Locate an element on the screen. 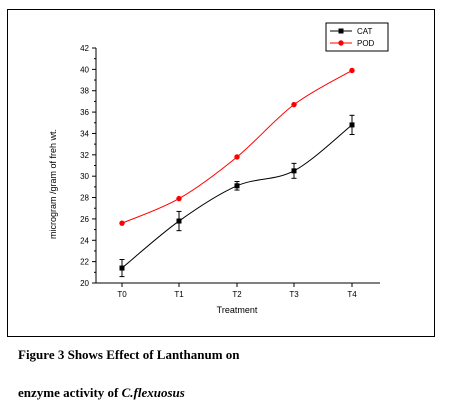 This screenshot has width=459, height=417. y-tick-label: 20 is located at coordinates (84, 283).